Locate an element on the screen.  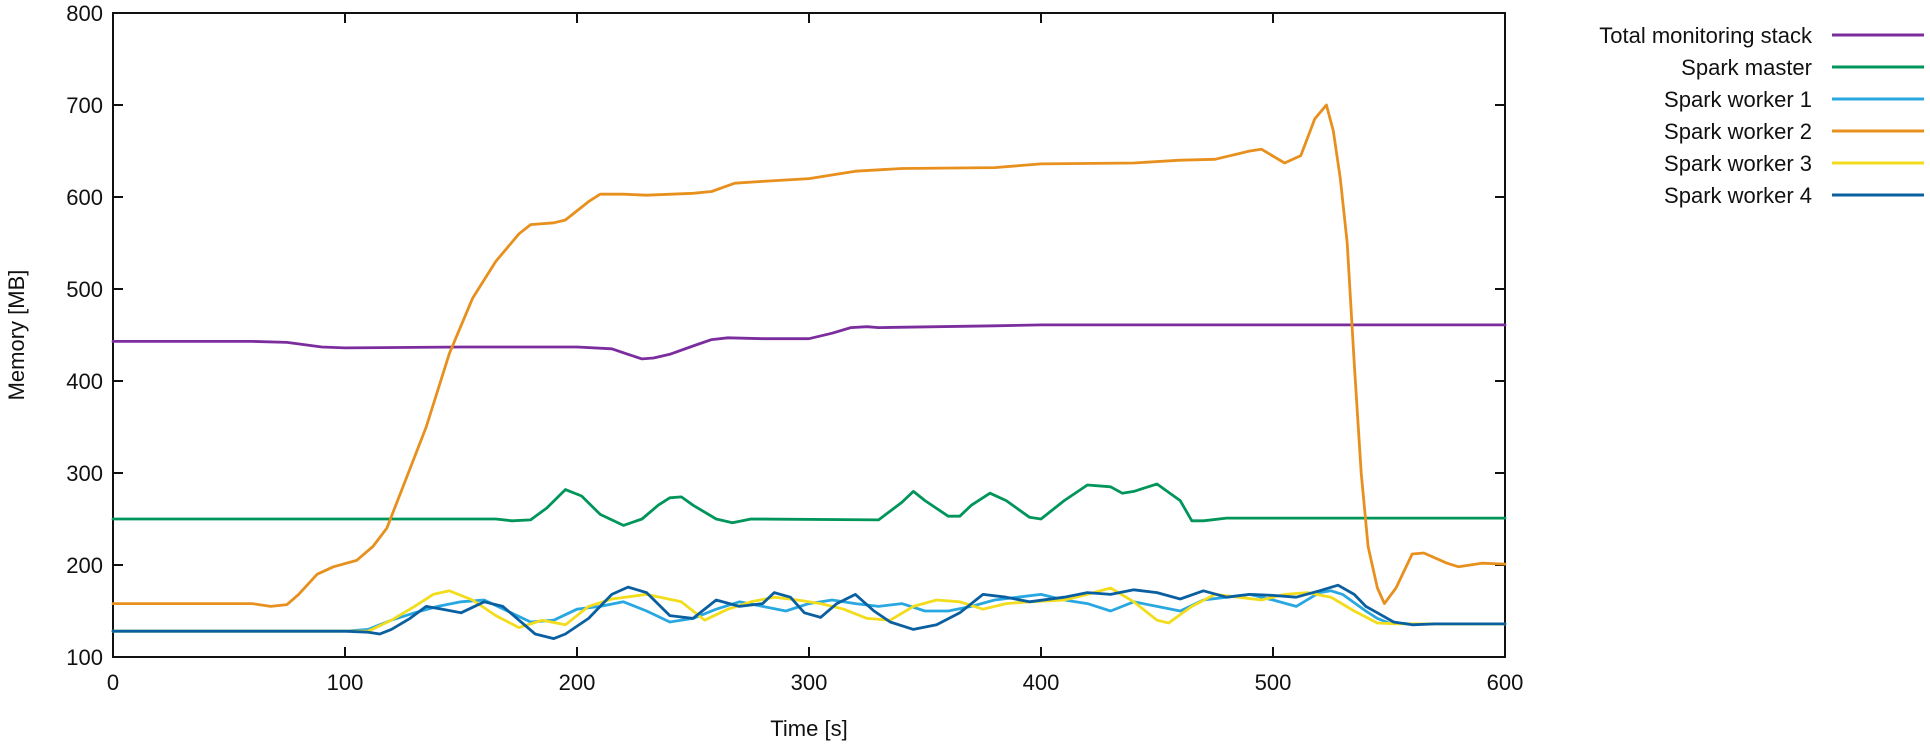
x-tick-label: 200 is located at coordinates (577, 682).